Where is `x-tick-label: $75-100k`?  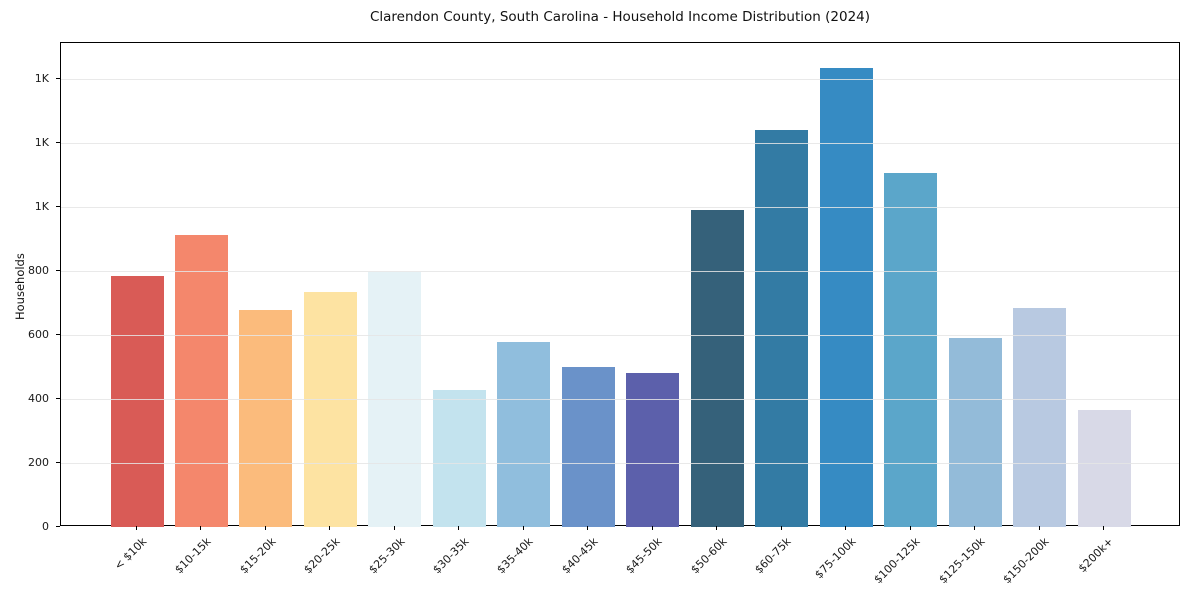
x-tick-label: $75-100k is located at coordinates (835, 558).